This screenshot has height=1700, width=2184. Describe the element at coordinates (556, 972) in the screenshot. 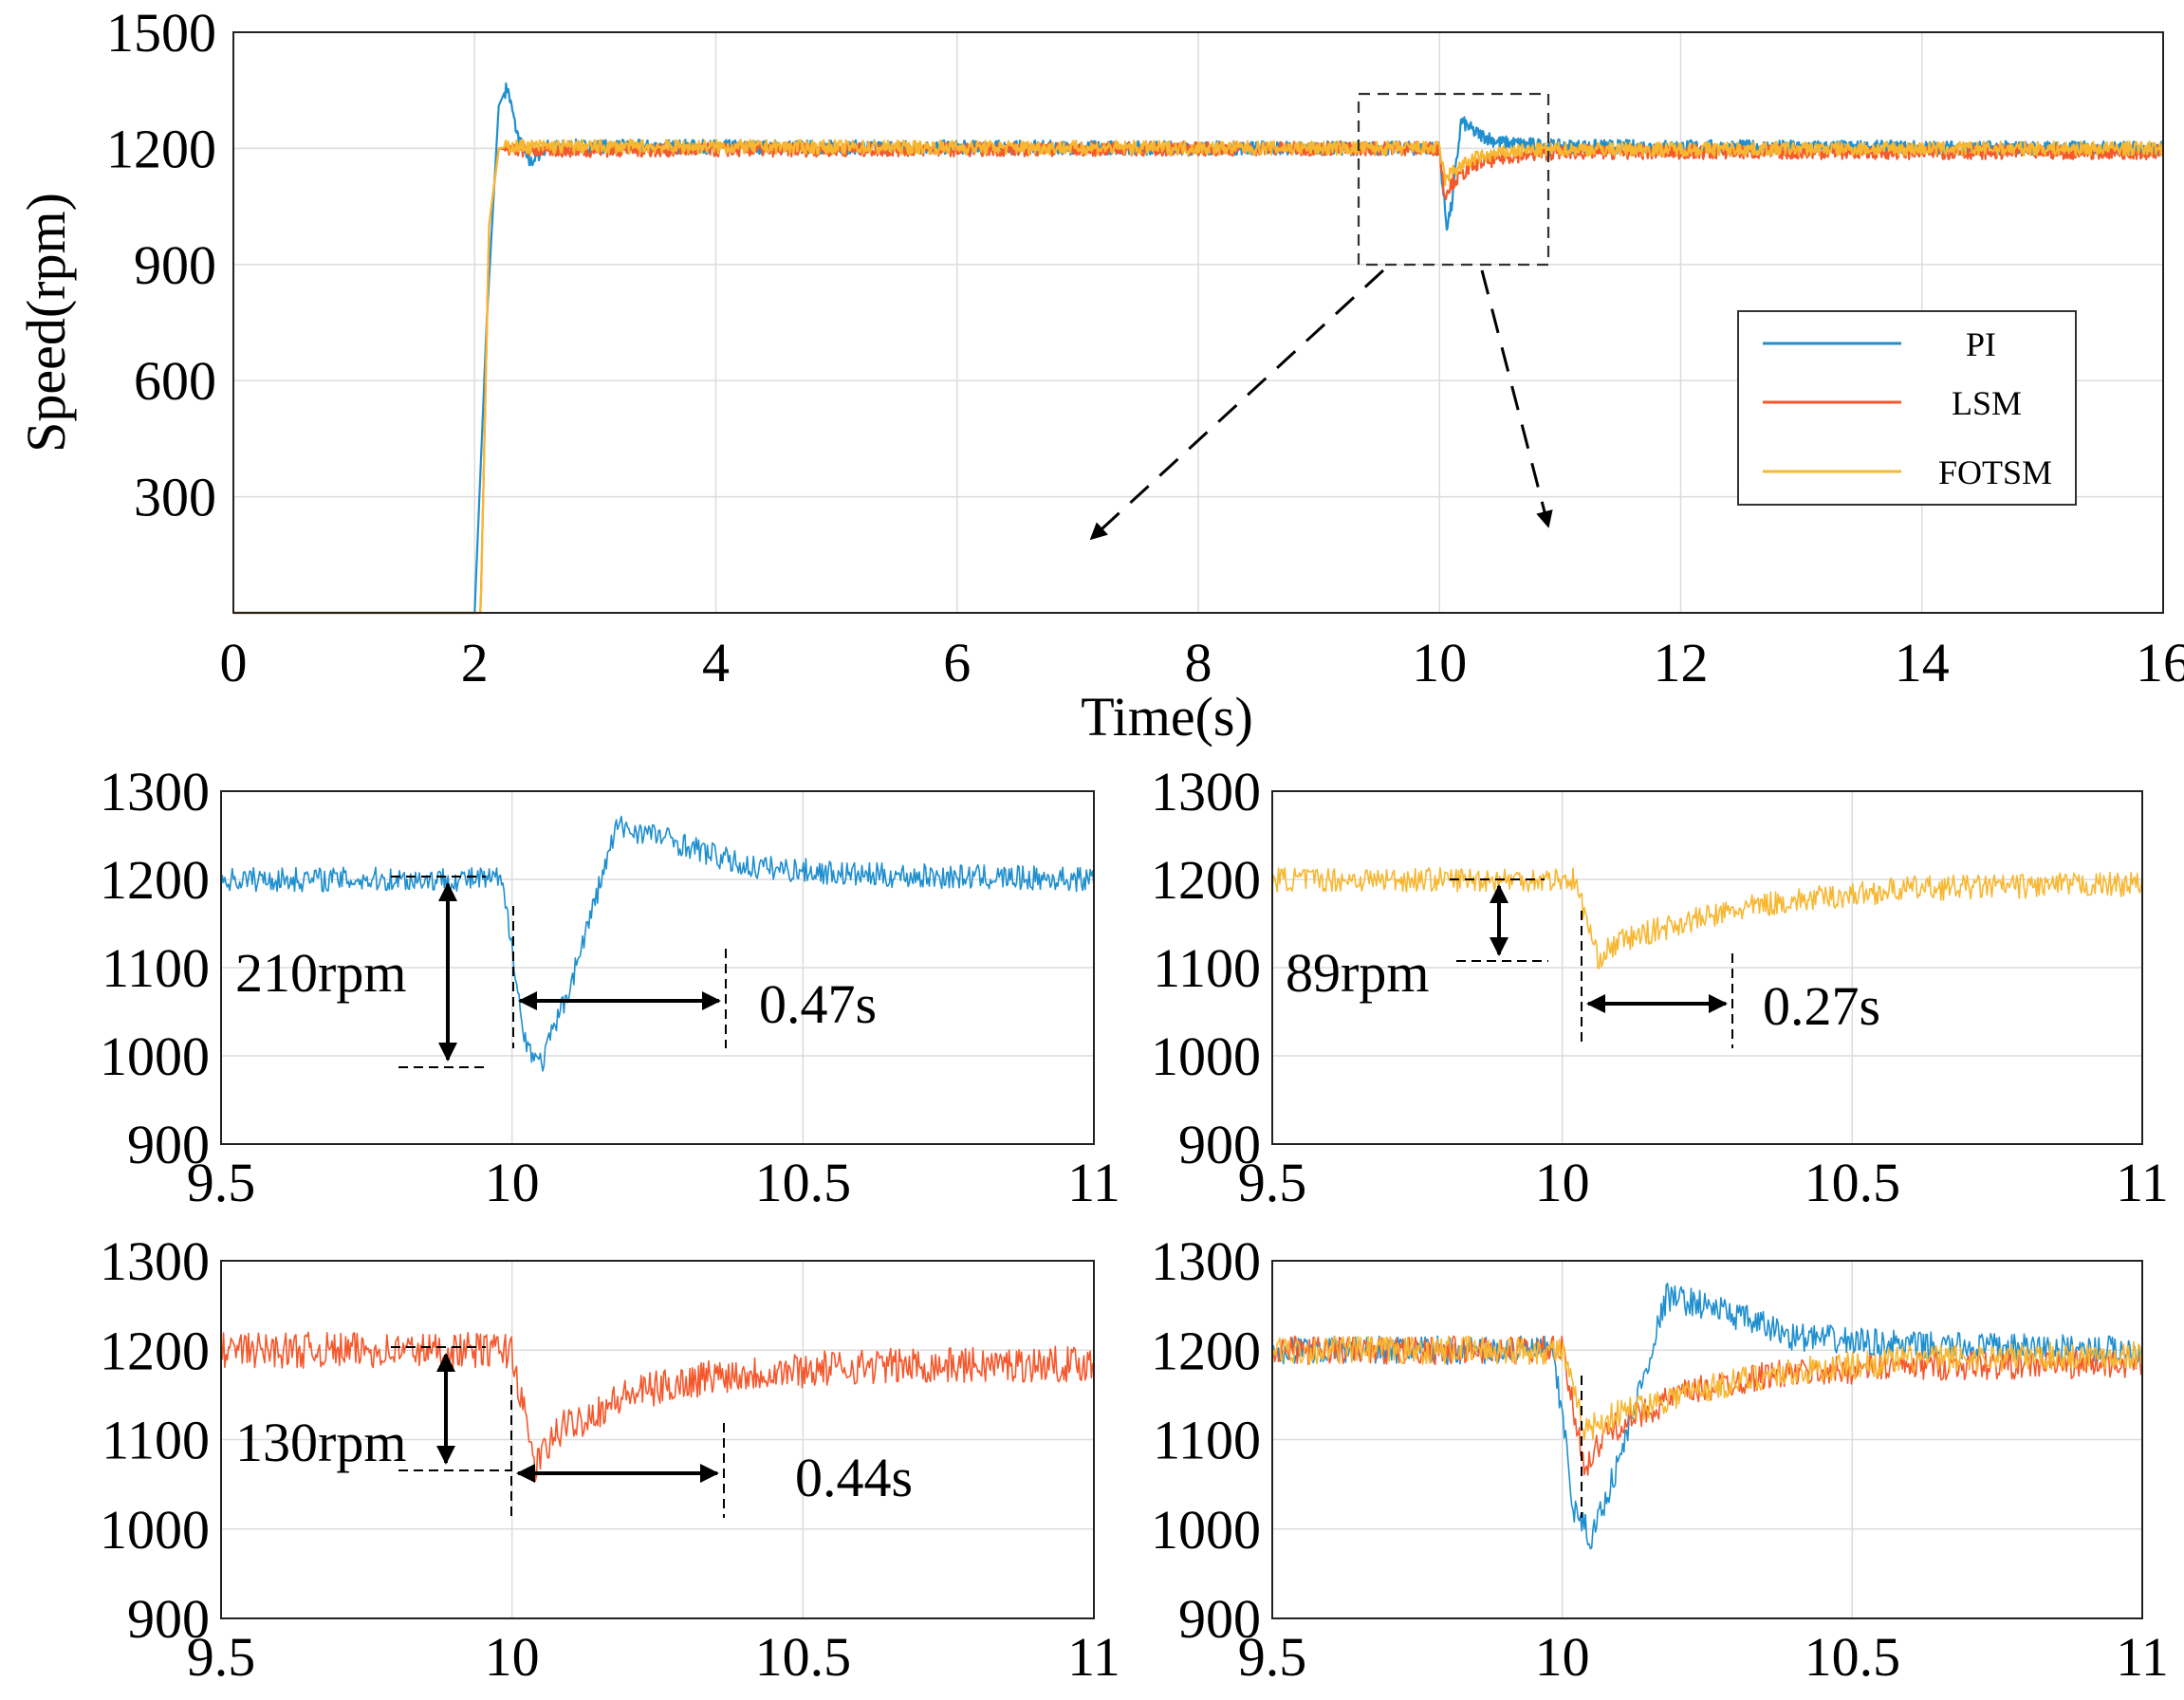

I see `zoom-pi-annotations: 210rpm 0.47s` at that location.